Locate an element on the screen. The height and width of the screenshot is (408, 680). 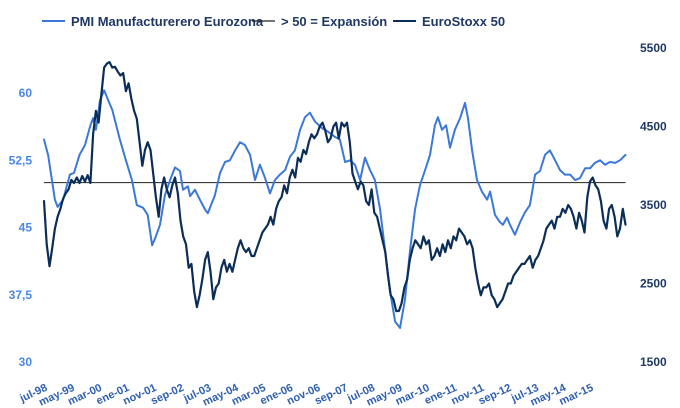
legend-label-threshold: > 50 = Expansión is located at coordinates (334, 21).